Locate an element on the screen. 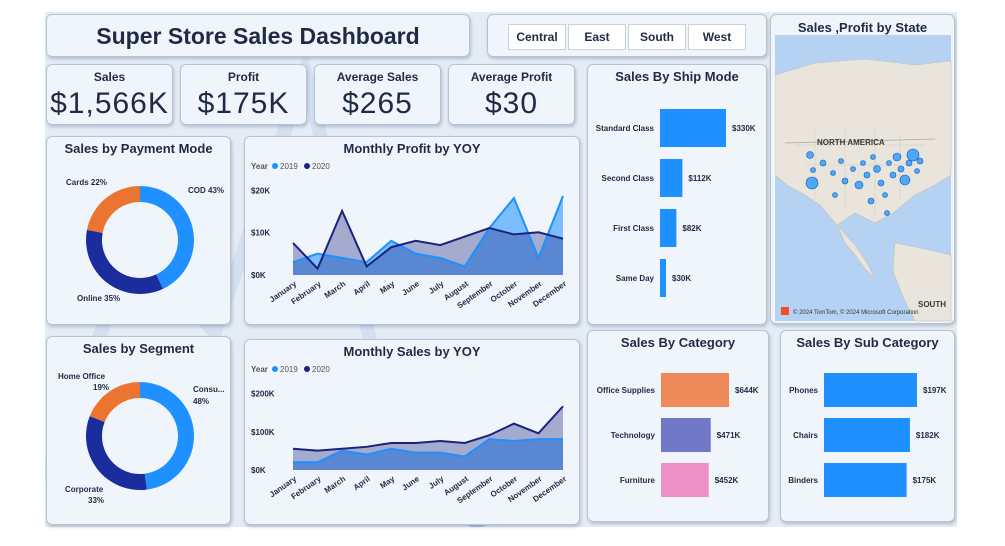  kpi-average-sales-card: Average Sales $265 is located at coordinates (377, 94).